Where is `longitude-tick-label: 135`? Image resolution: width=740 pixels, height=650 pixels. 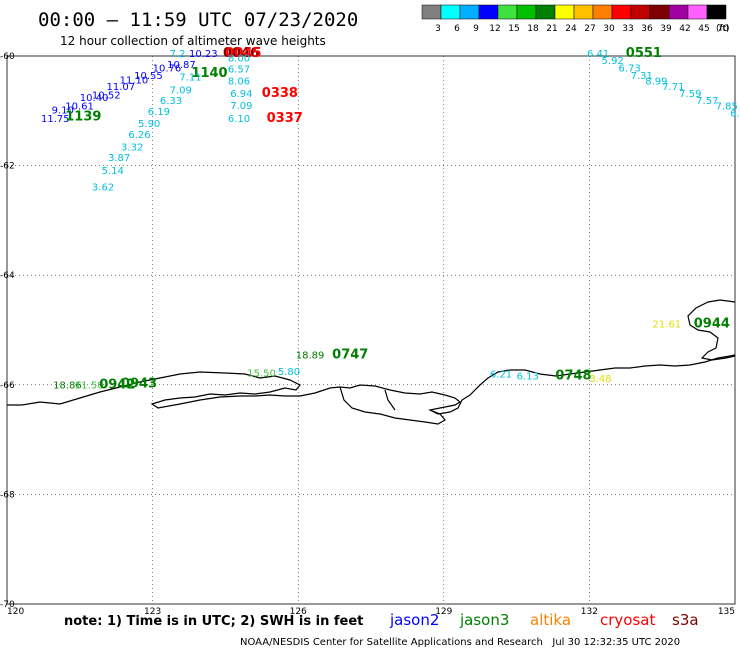
longitude-tick-label: 135 is located at coordinates (726, 612).